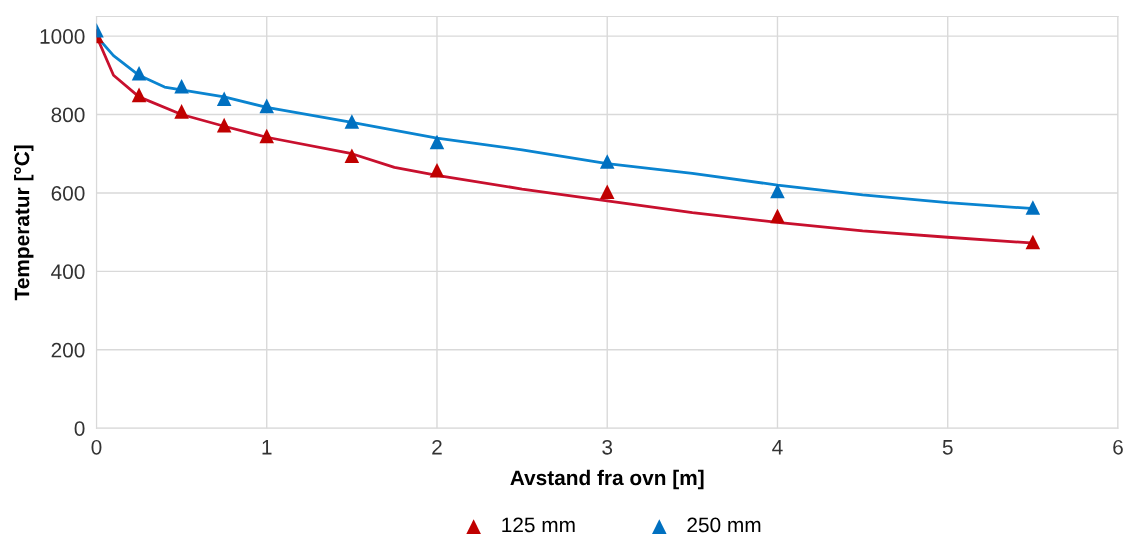 This screenshot has height=549, width=1135. Describe the element at coordinates (68, 193) in the screenshot. I see `y-tick-label: 600` at that location.